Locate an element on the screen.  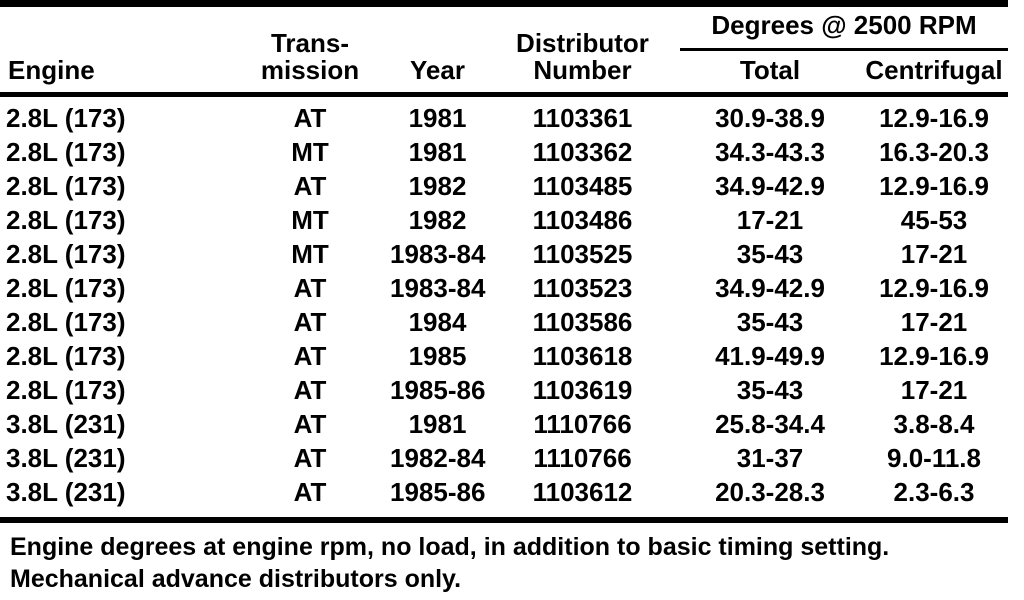
cell-distributor-number: 1103361 is located at coordinates (582, 118).